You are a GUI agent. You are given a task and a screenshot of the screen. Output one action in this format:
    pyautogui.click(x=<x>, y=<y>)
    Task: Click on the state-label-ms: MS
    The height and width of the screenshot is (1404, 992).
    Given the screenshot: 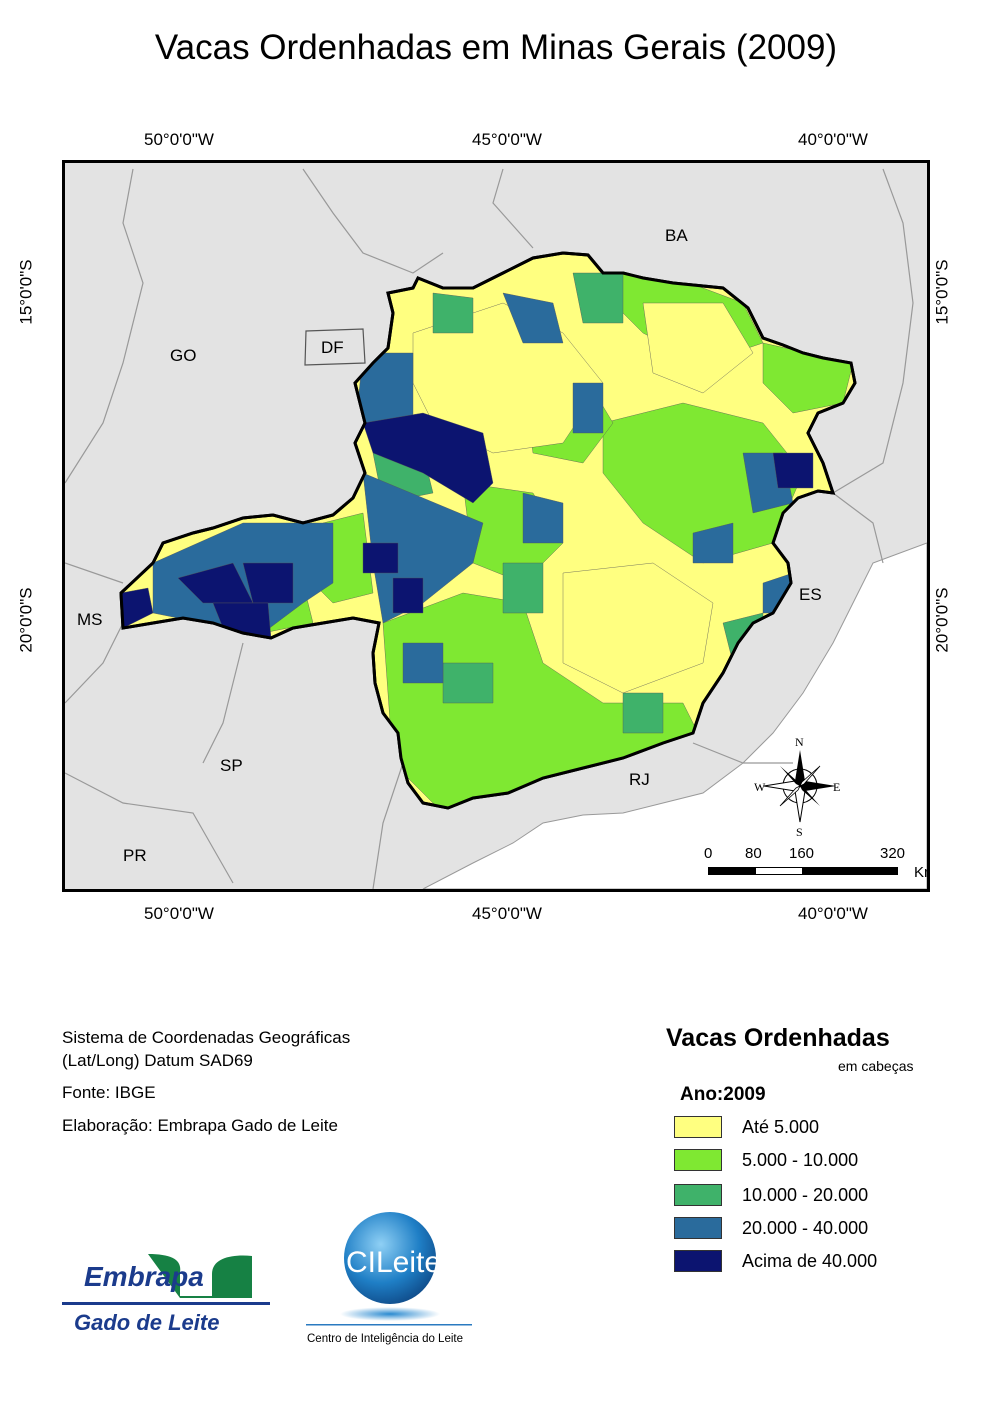 What is the action you would take?
    pyautogui.click(x=90, y=619)
    